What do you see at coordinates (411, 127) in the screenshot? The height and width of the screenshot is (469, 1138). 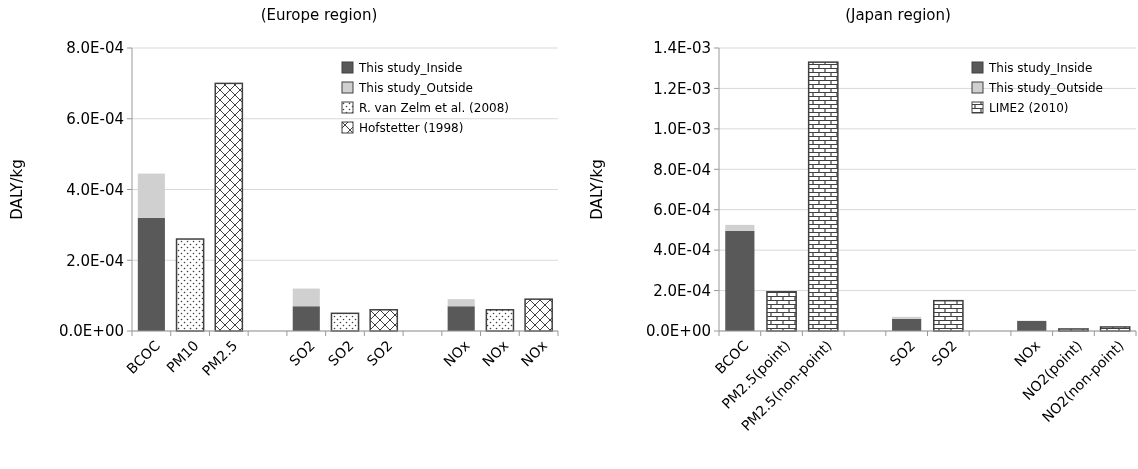 I see `legend-label: Hofstetter (1998)` at bounding box center [411, 127].